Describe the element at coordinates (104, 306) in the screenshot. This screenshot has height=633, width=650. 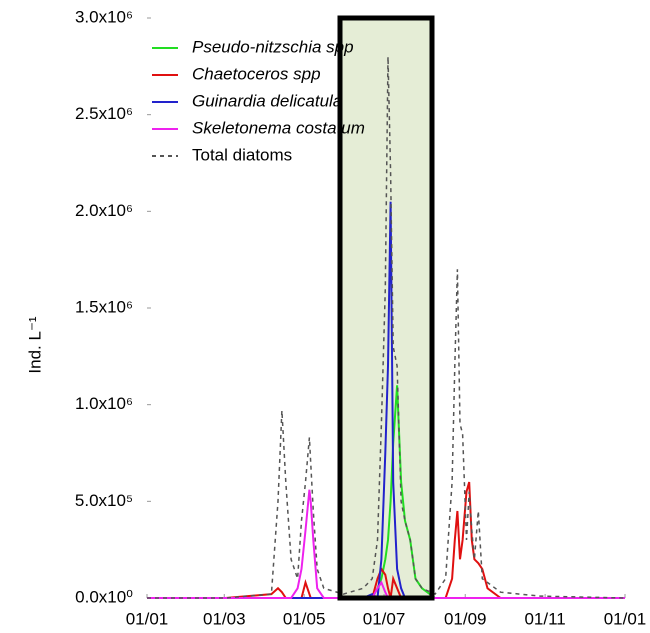
I see `y-tick-label: 1.5x10⁶` at that location.